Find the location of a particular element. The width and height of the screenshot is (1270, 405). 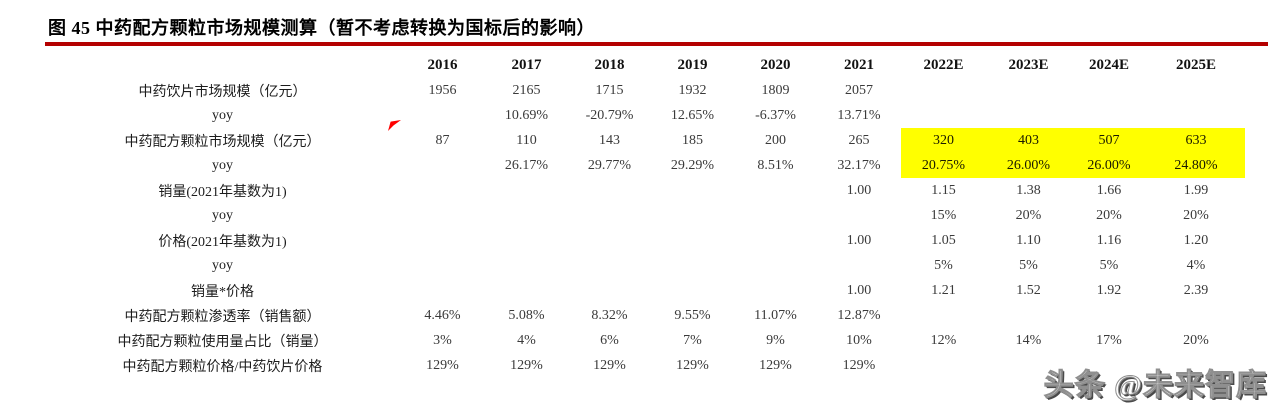

table-cell: 1.15 is located at coordinates (943, 190).